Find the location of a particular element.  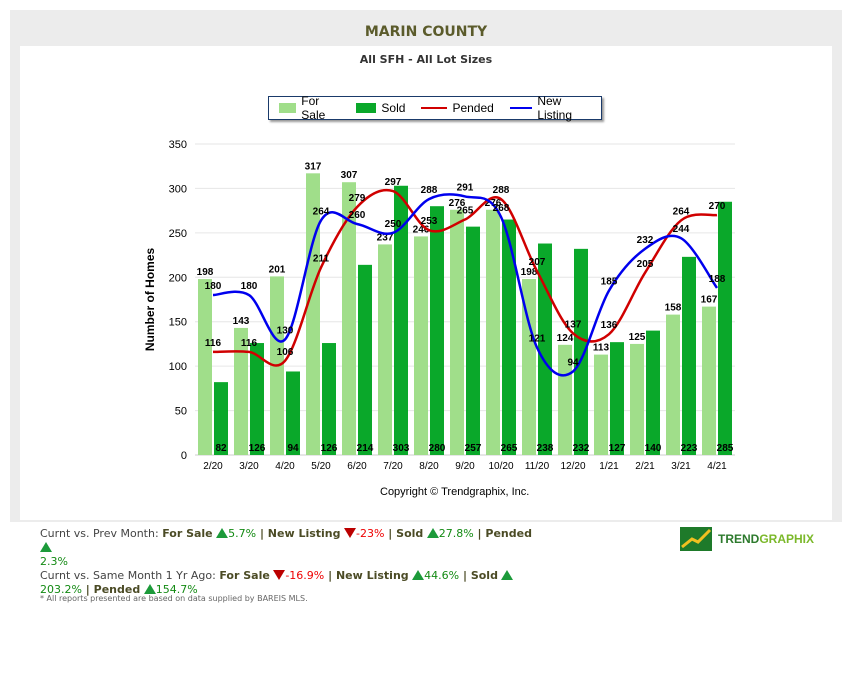

data-label-sold: 82 is located at coordinates (221, 448).